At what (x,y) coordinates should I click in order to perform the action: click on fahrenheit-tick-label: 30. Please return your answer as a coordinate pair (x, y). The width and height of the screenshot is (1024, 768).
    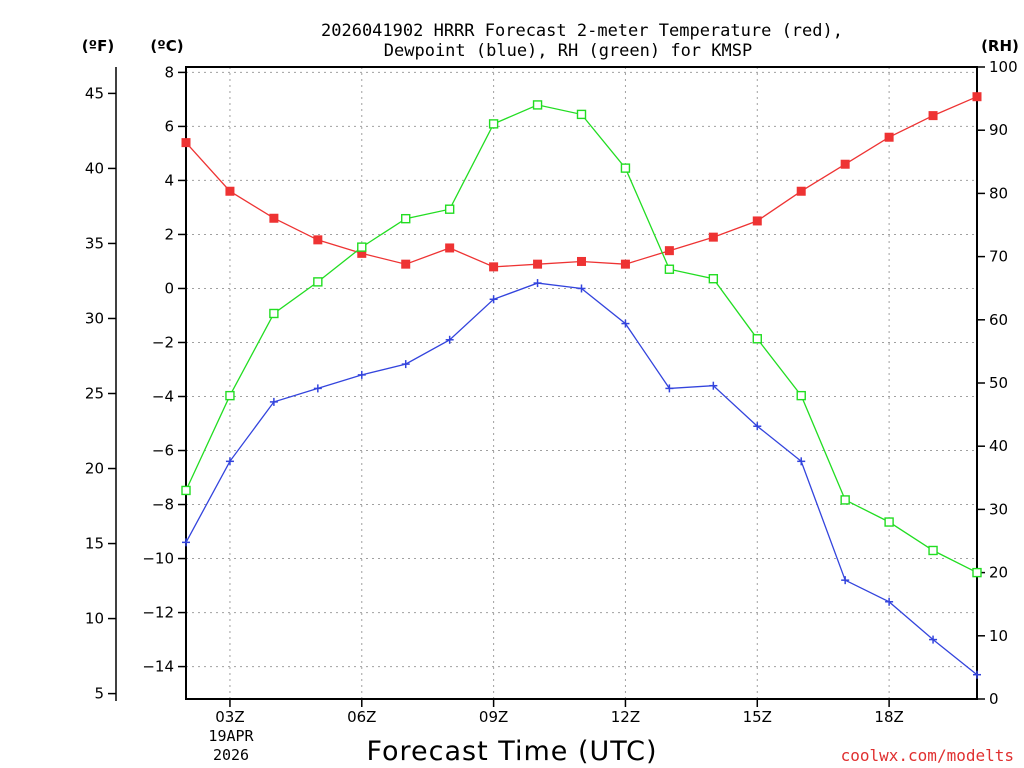
    Looking at the image, I should click on (94, 318).